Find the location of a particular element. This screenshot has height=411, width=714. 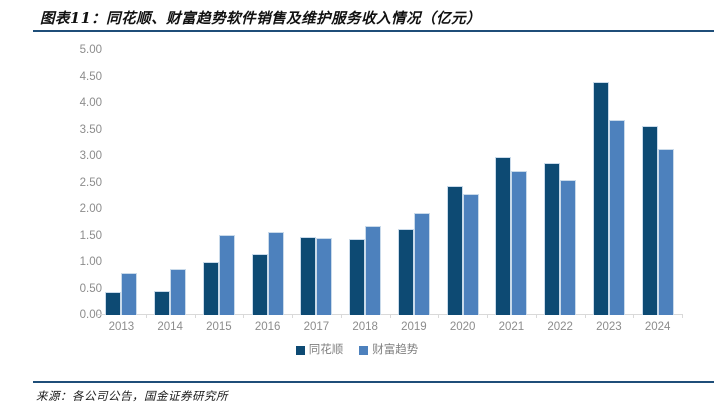

bar-同花顺-2018 is located at coordinates (357, 277).